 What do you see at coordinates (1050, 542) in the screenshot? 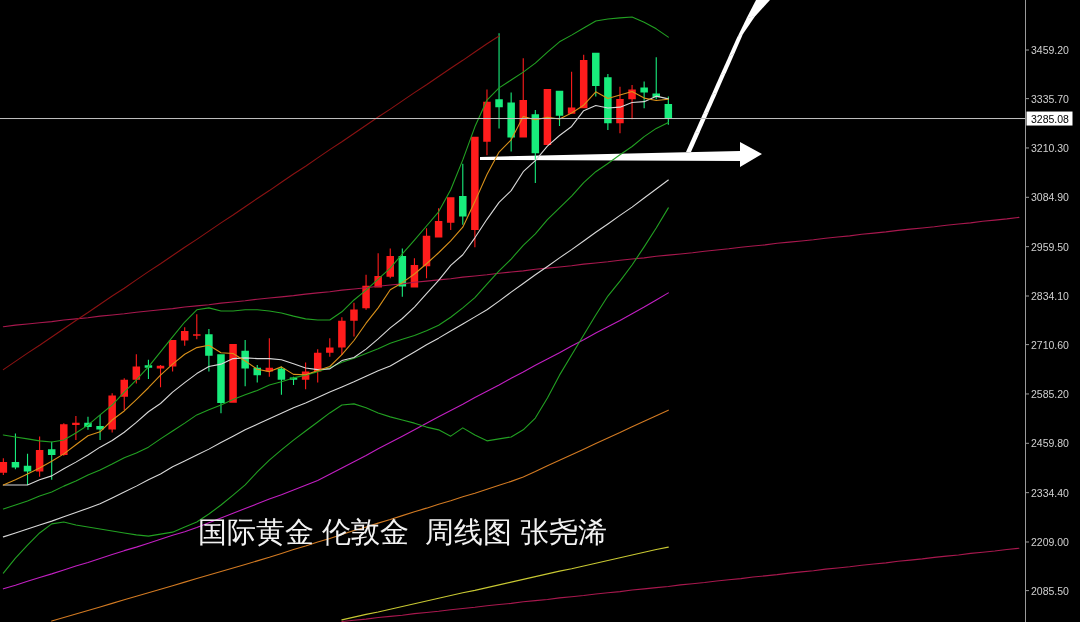
I see `y-tick-label: 2209.00` at bounding box center [1050, 542].